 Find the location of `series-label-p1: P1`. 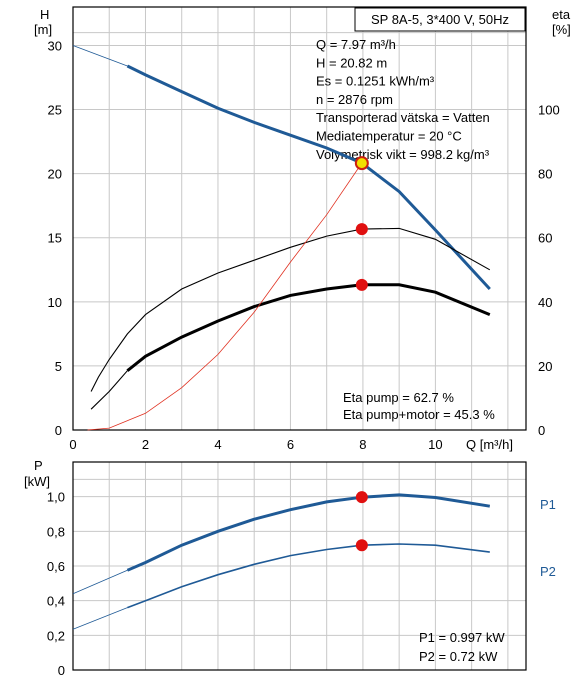

series-label-p1: P1 is located at coordinates (548, 504).